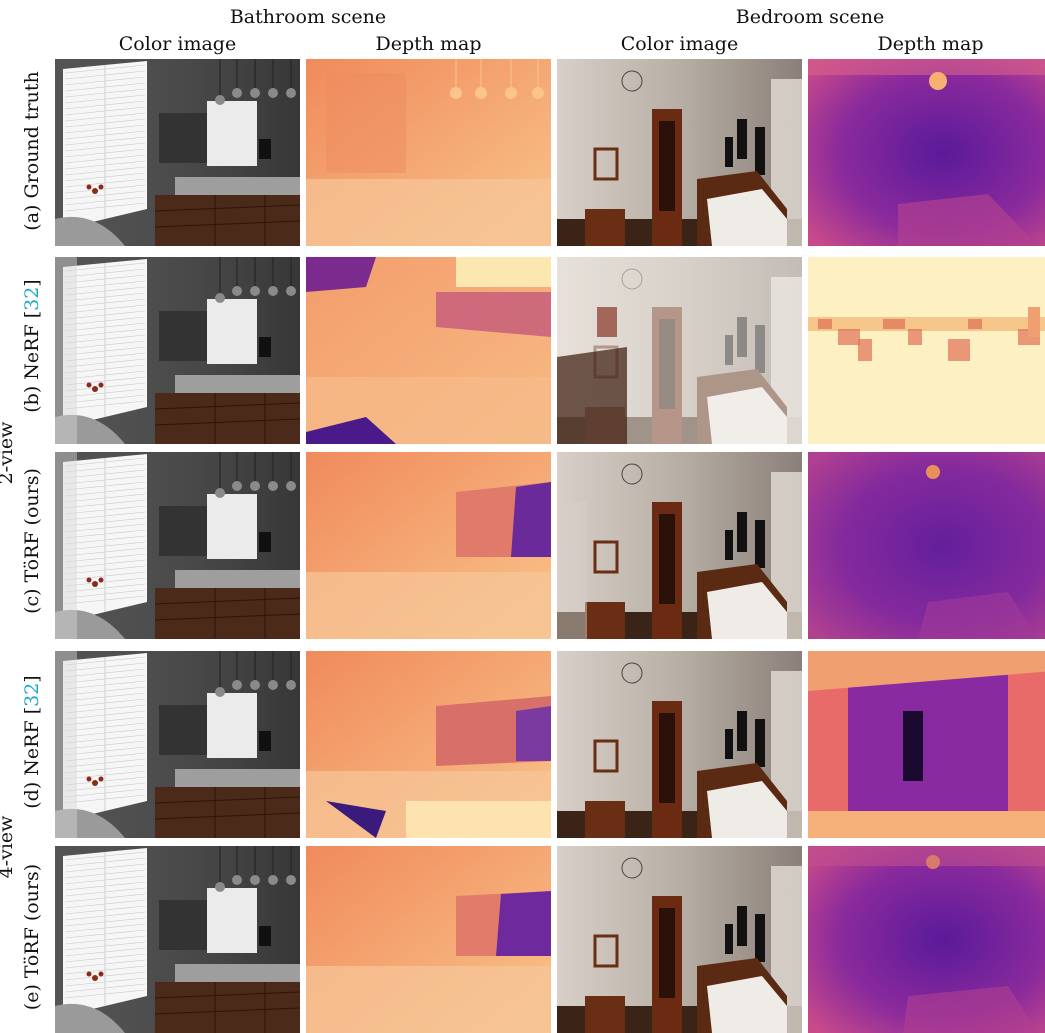  I want to click on column-header-depth-bath: Depth map, so click(428, 44).